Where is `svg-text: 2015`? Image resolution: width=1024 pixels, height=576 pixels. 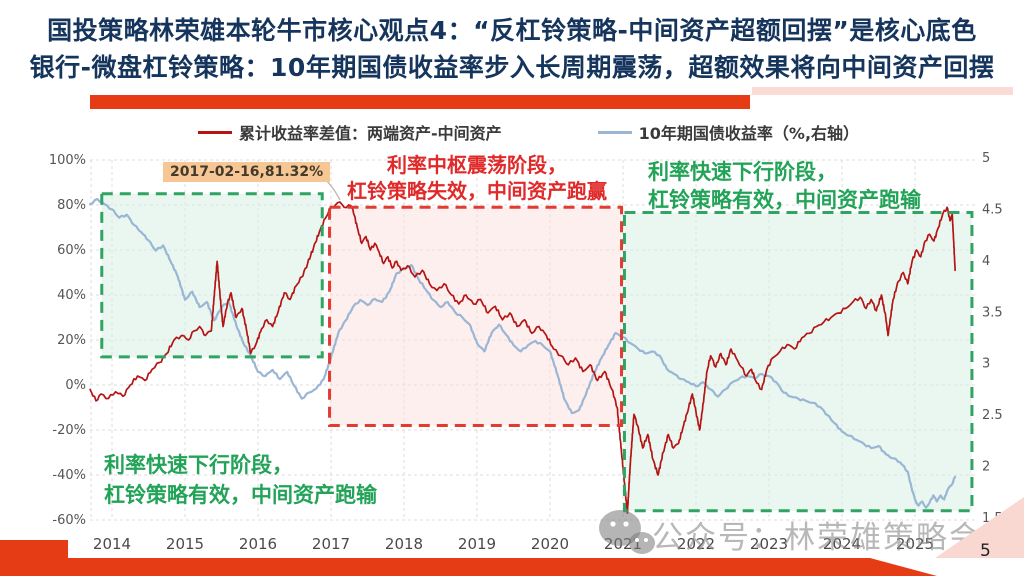
svg-text: 2015 is located at coordinates (185, 544).